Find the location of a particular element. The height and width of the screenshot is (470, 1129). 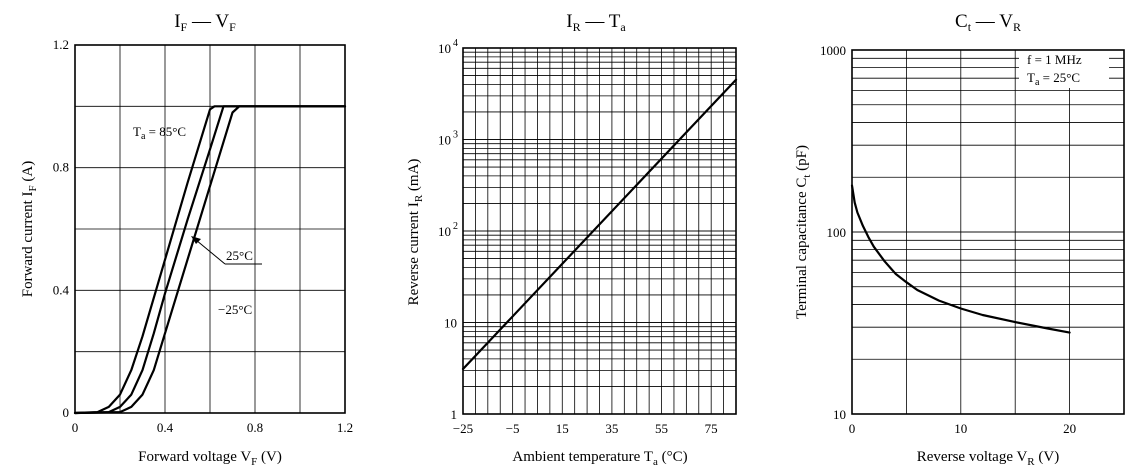

x-tick-label: −25 is located at coordinates (463, 428).